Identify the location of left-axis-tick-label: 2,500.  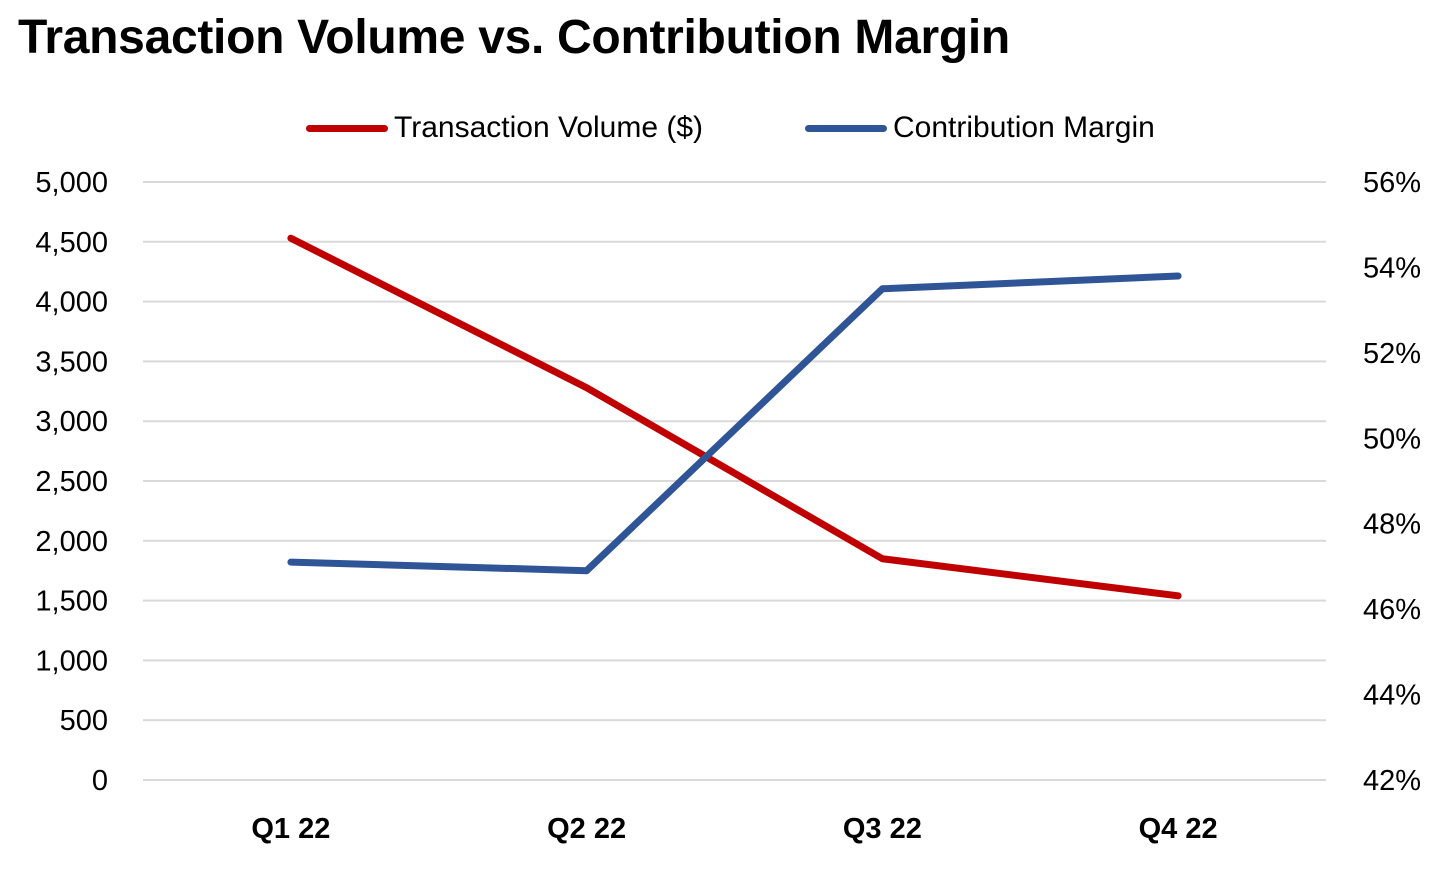
(71, 482).